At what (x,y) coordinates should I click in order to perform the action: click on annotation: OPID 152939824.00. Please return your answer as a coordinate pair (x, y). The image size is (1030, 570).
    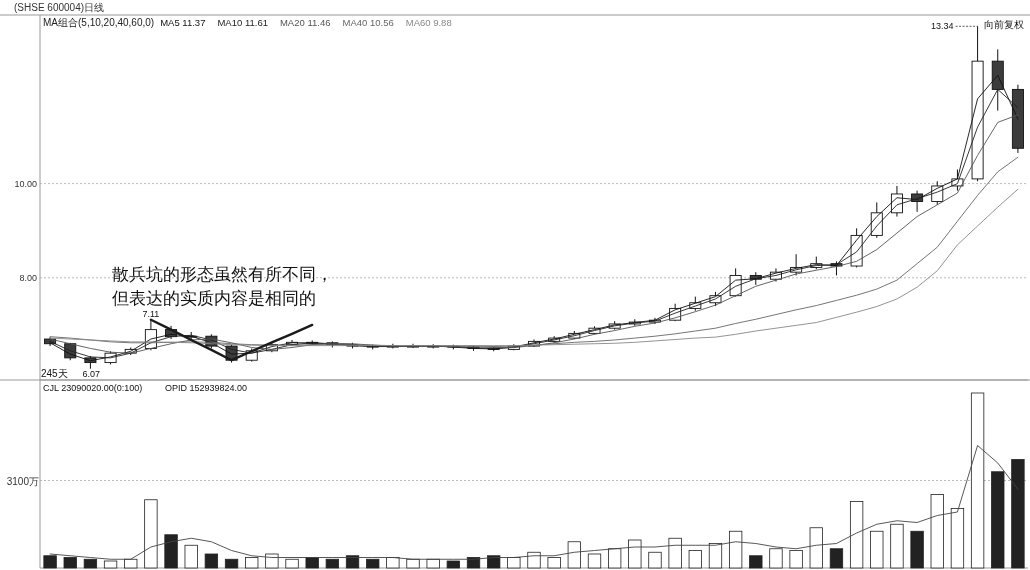
    Looking at the image, I should click on (206, 388).